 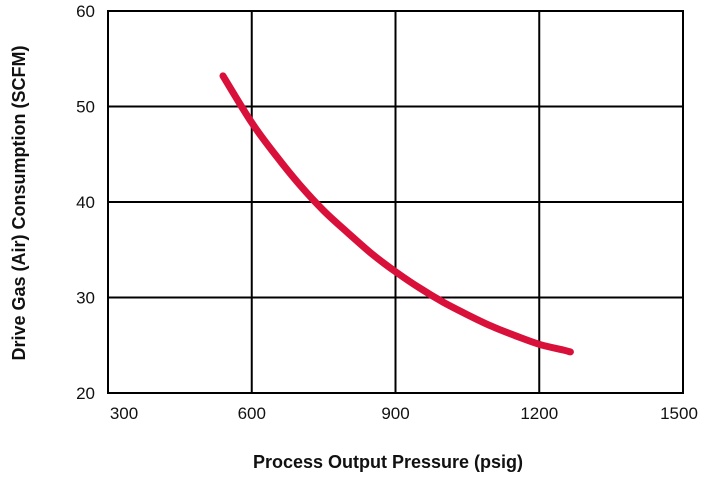 I want to click on y-tick-label: 40, so click(x=85, y=202).